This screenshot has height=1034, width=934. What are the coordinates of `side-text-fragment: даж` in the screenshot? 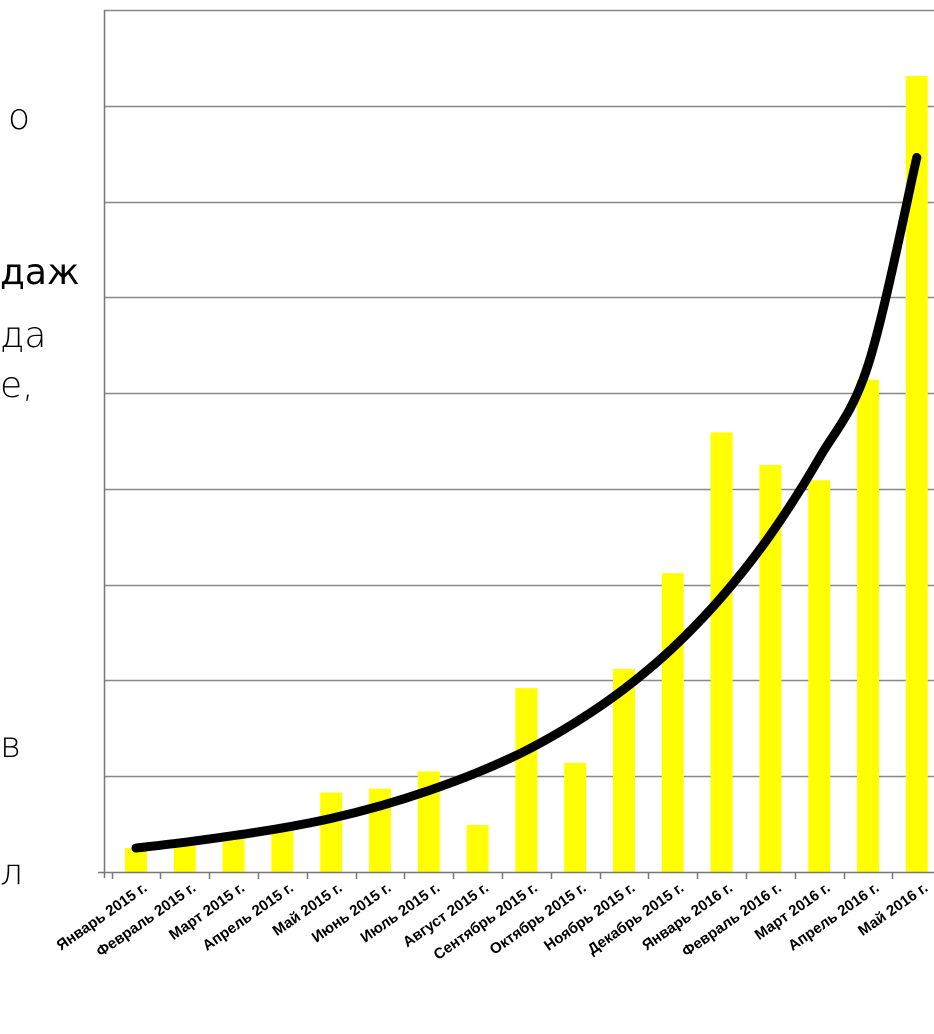 It's located at (40, 273).